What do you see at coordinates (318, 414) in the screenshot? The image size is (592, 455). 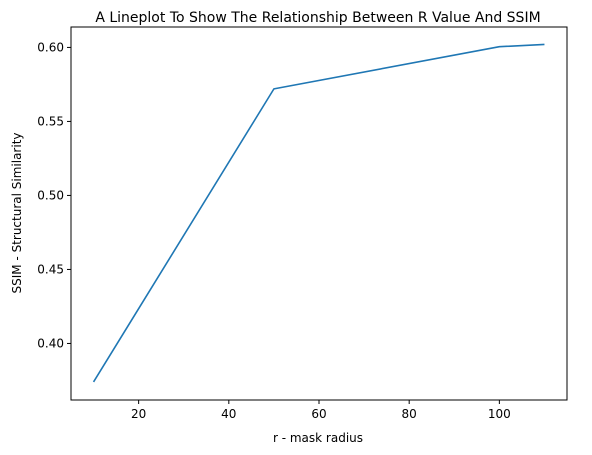 I see `x-tick-label: 60` at bounding box center [318, 414].